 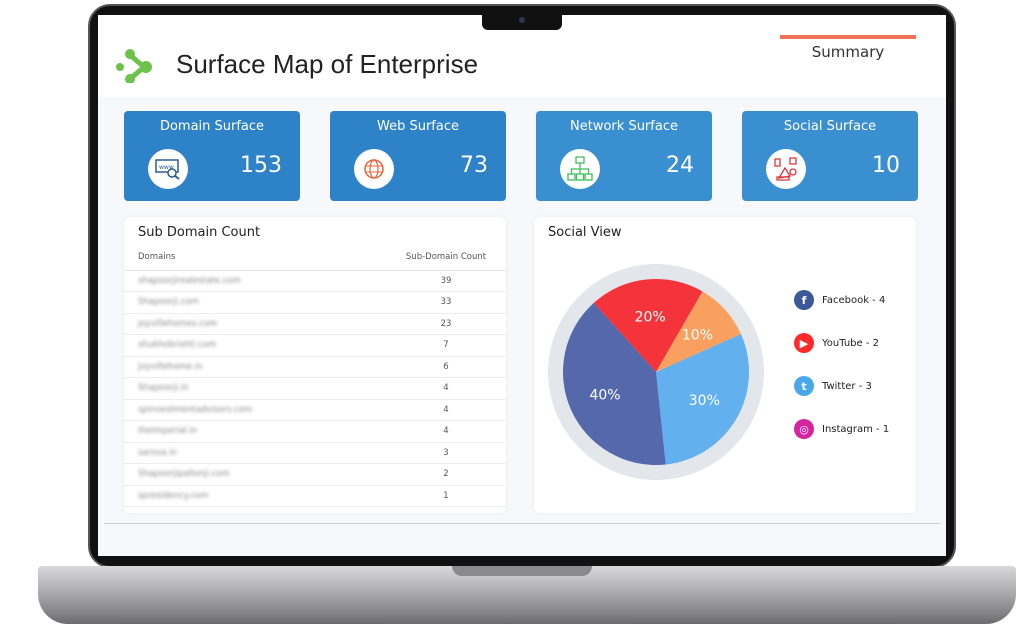 I want to click on legend-youtube: ▶ YouTube - 2, so click(x=836, y=343).